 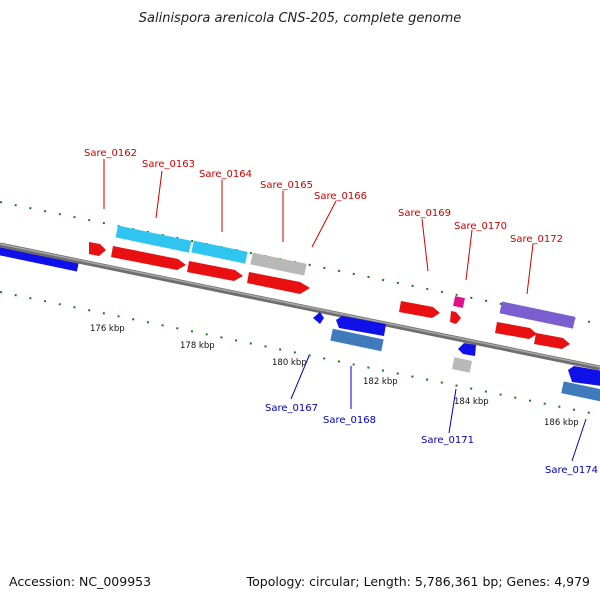 I want to click on tick-label-180: 180 kbp, so click(x=289, y=363).